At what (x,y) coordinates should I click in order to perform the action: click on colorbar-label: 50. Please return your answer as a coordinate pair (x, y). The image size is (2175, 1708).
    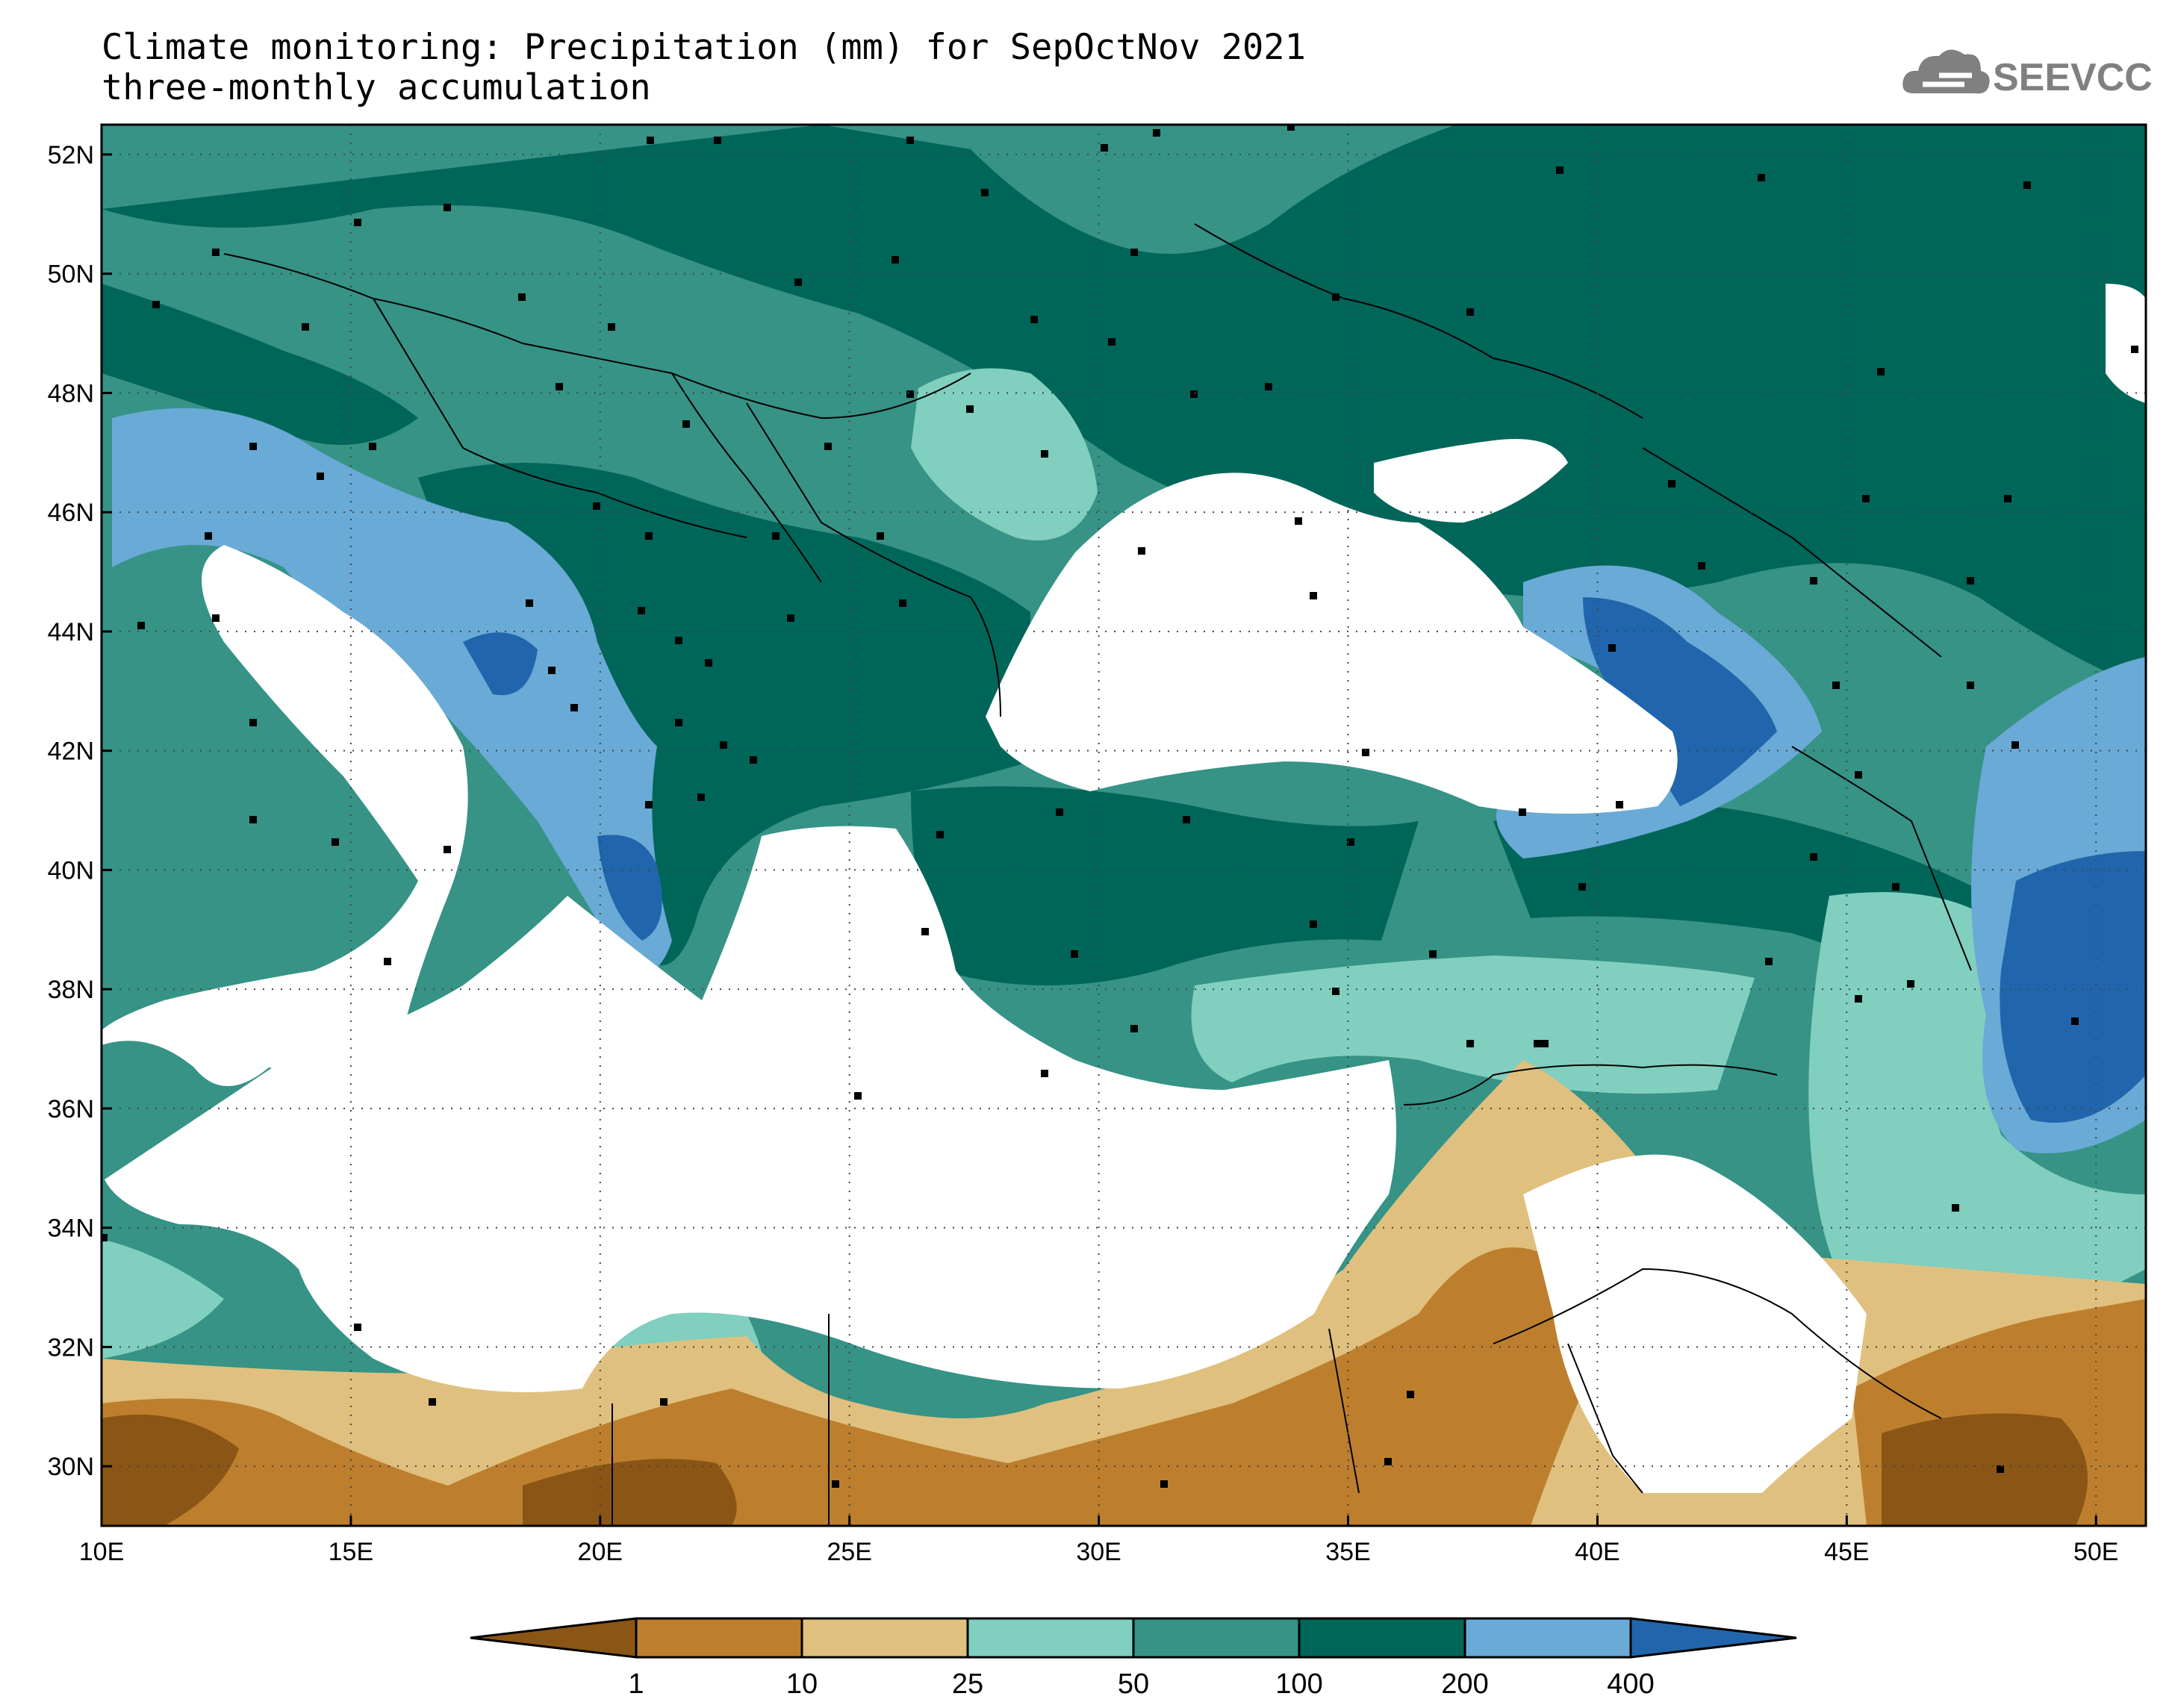
    Looking at the image, I should click on (1133, 1684).